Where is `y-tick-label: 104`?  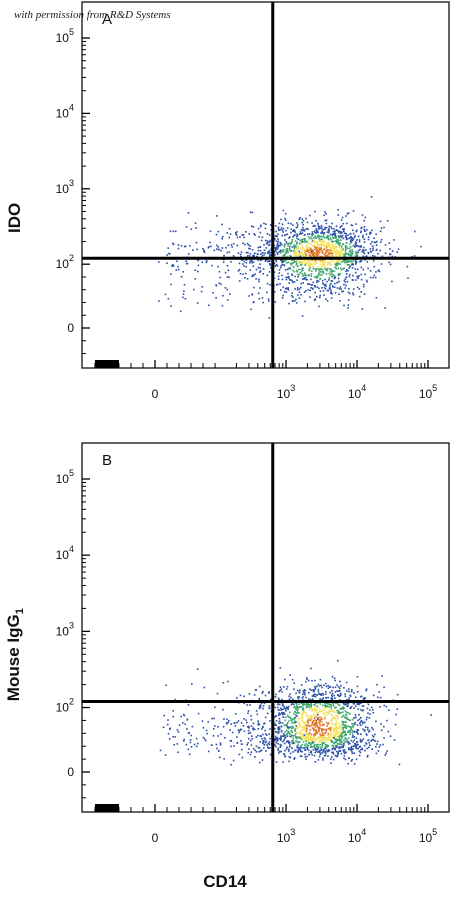 y-tick-label: 104 is located at coordinates (65, 553).